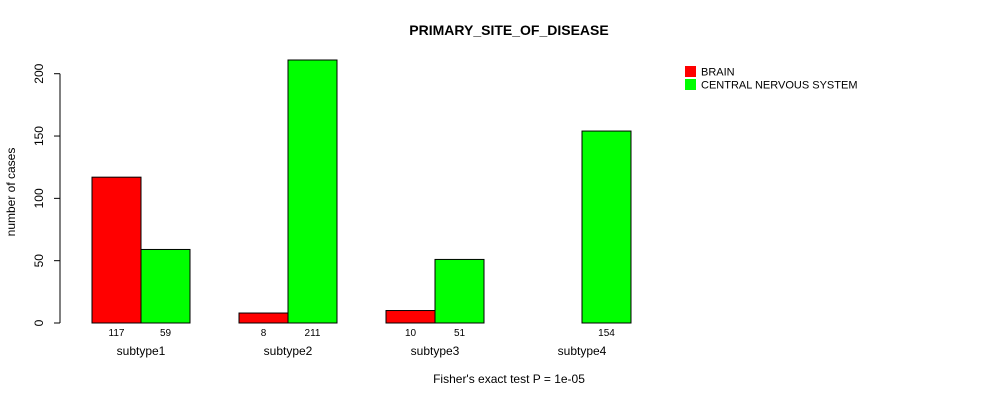 The height and width of the screenshot is (400, 990). I want to click on bar-subtype3-central-nervous-system, so click(459, 291).